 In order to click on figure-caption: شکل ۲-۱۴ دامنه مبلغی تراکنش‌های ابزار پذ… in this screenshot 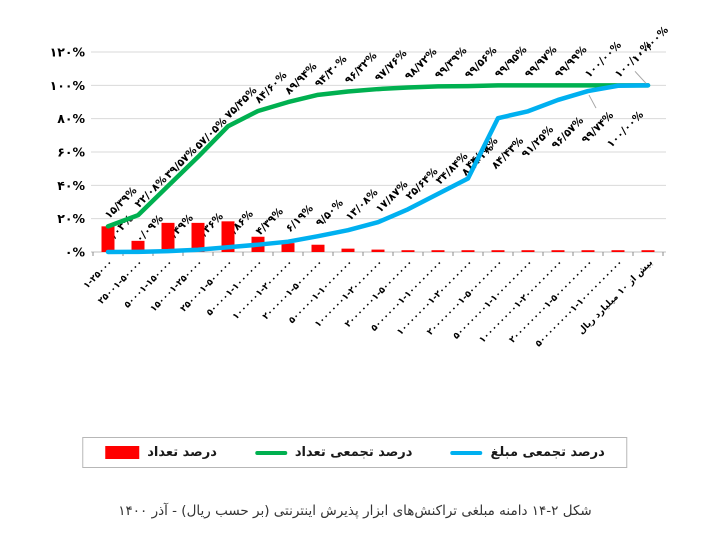, I will do `click(355, 511)`.